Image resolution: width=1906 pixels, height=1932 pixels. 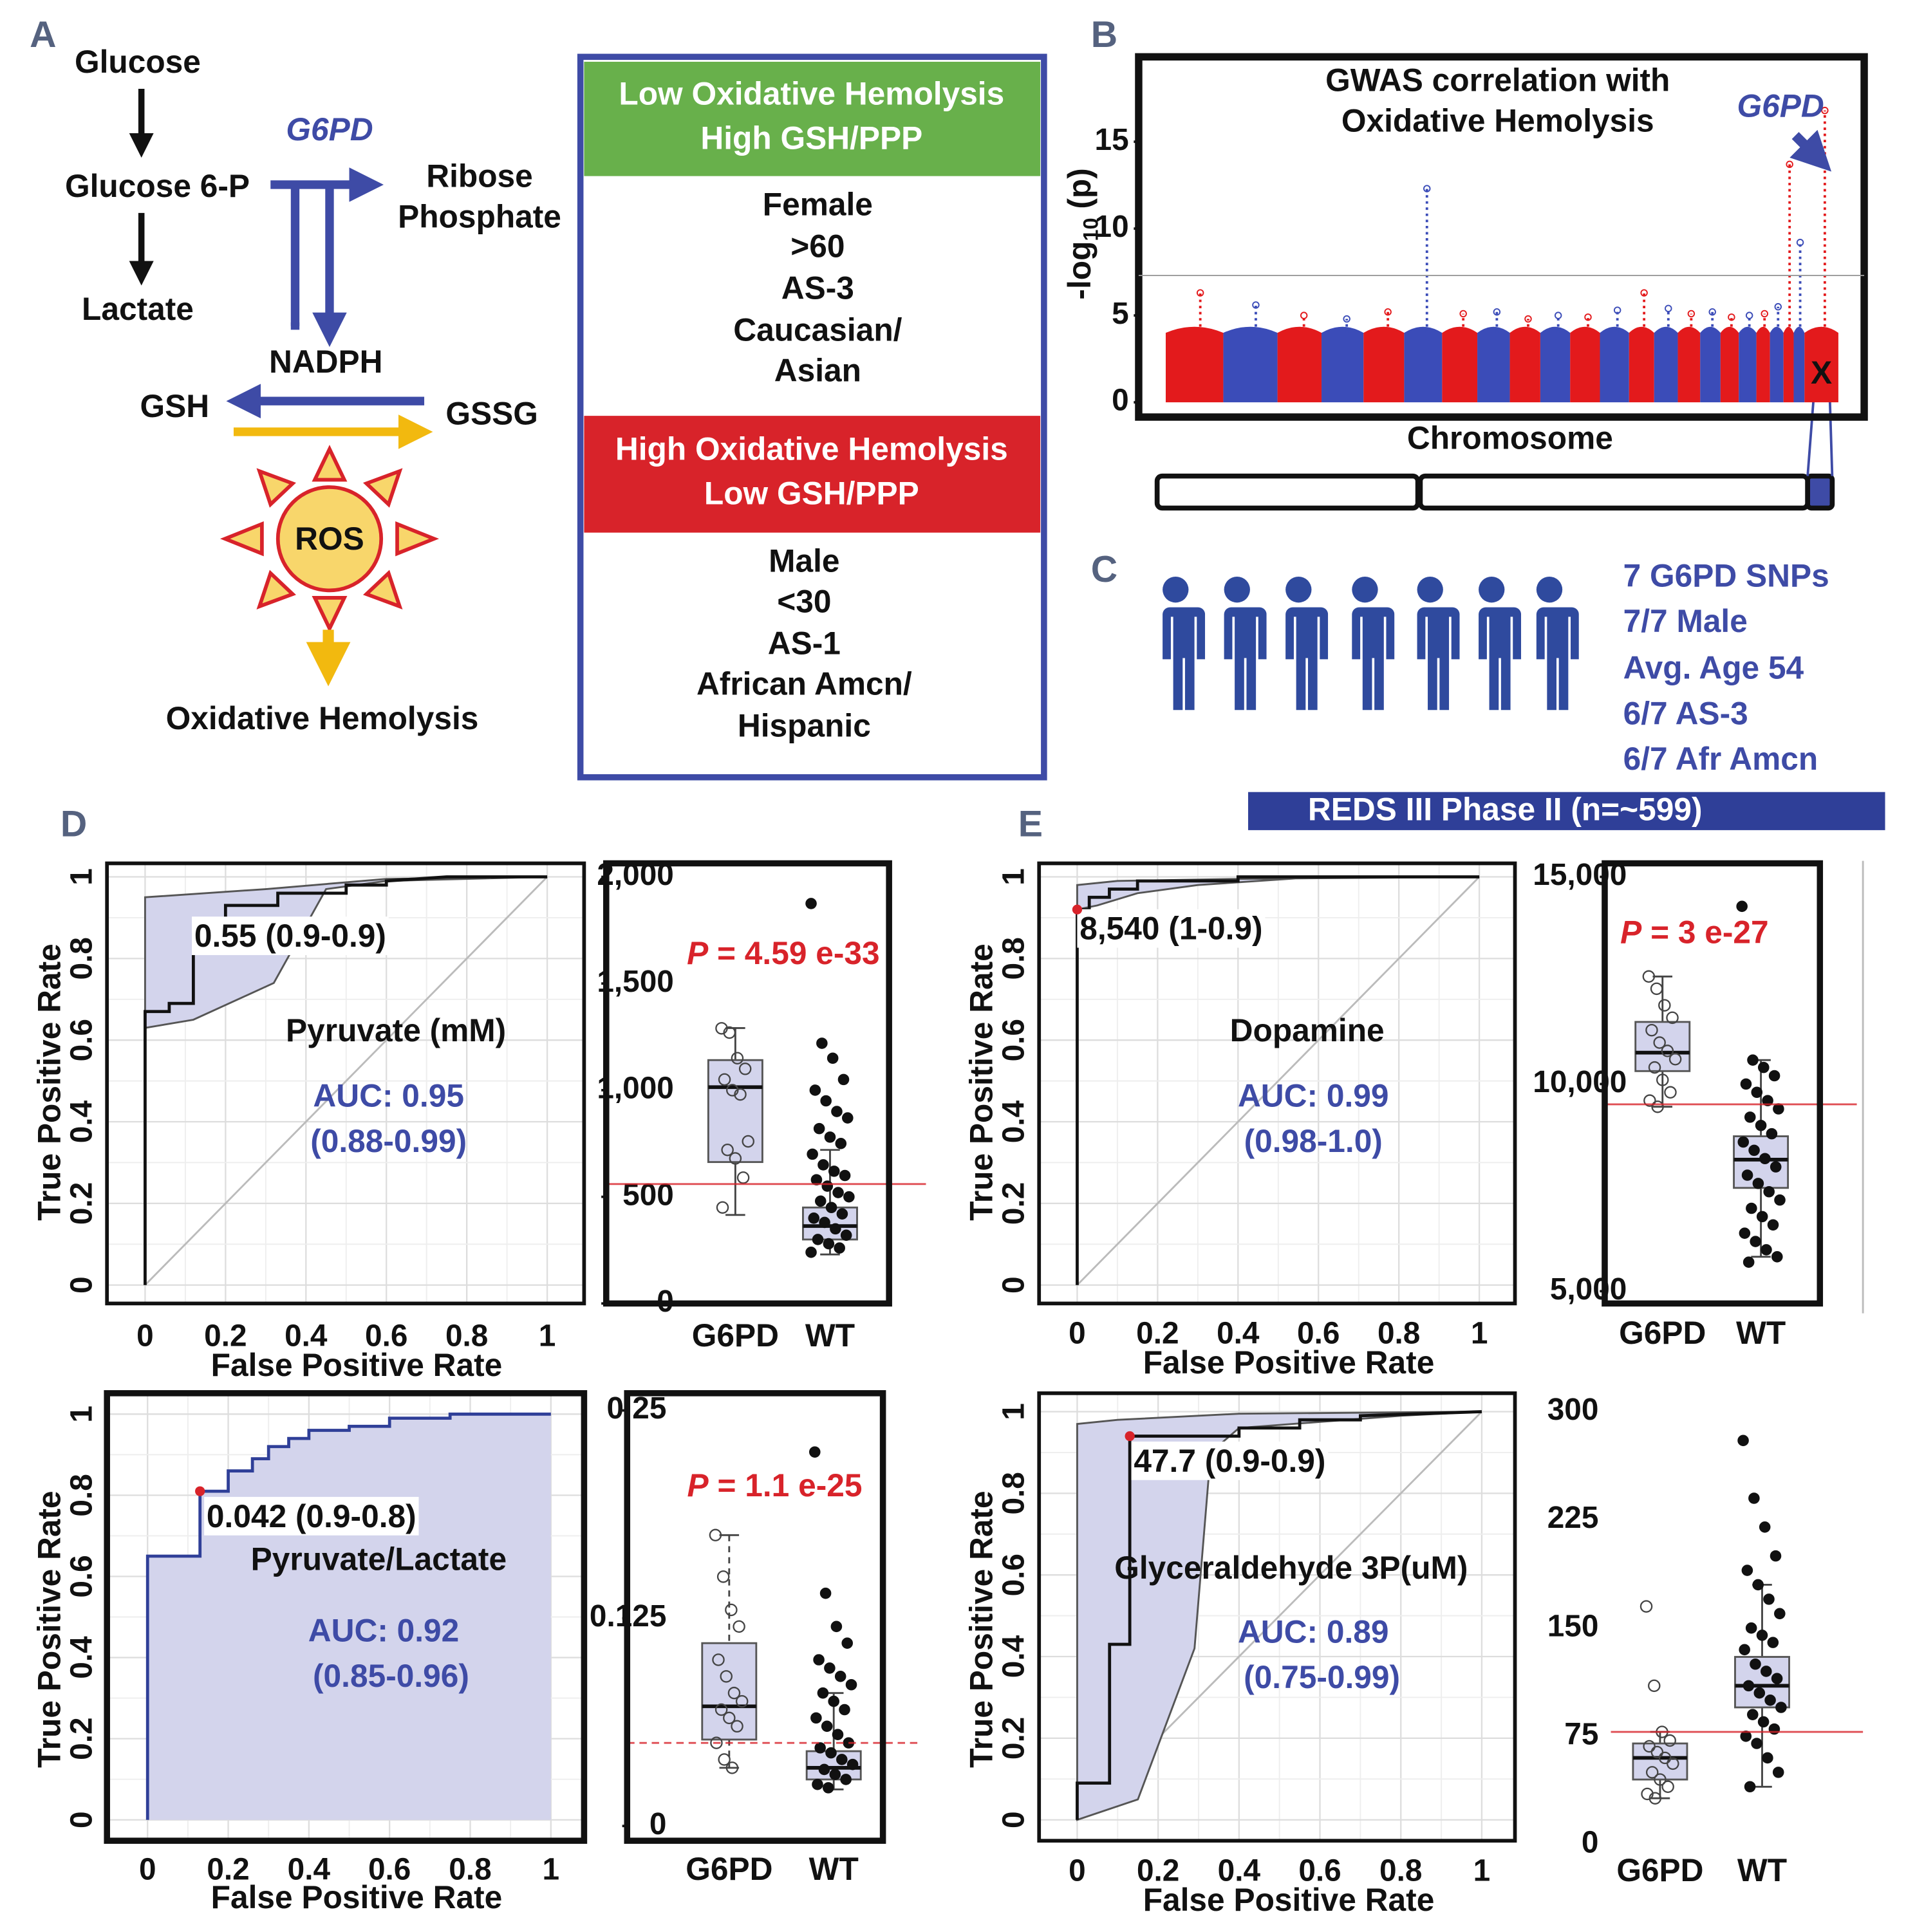 What do you see at coordinates (311, 1516) in the screenshot?
I see `cutoff-label: 0.042 (0.9-0.8)` at bounding box center [311, 1516].